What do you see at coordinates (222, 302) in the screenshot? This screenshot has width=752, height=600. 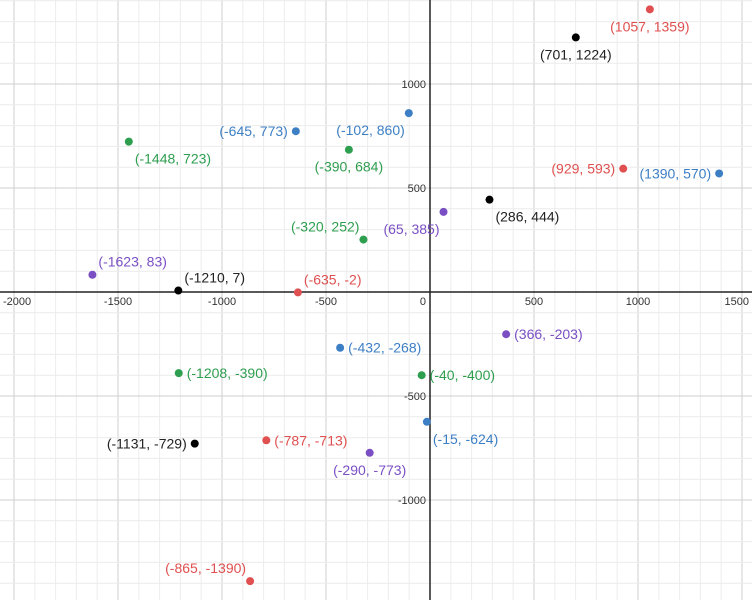 I see `x-tick-label: -1000` at bounding box center [222, 302].